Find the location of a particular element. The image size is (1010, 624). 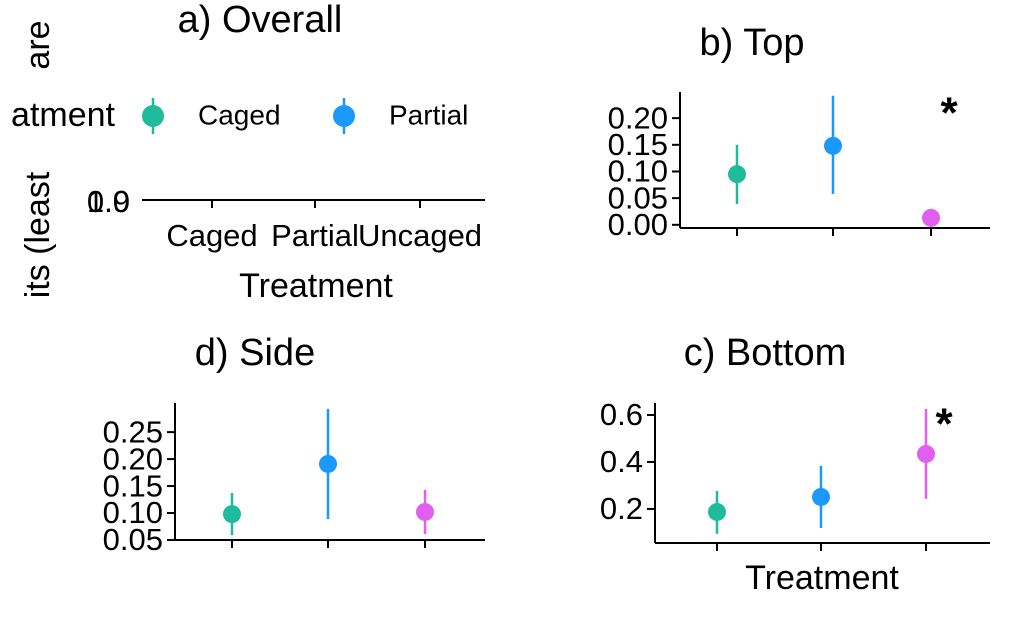

panel-title: b) Top is located at coordinates (752, 43).